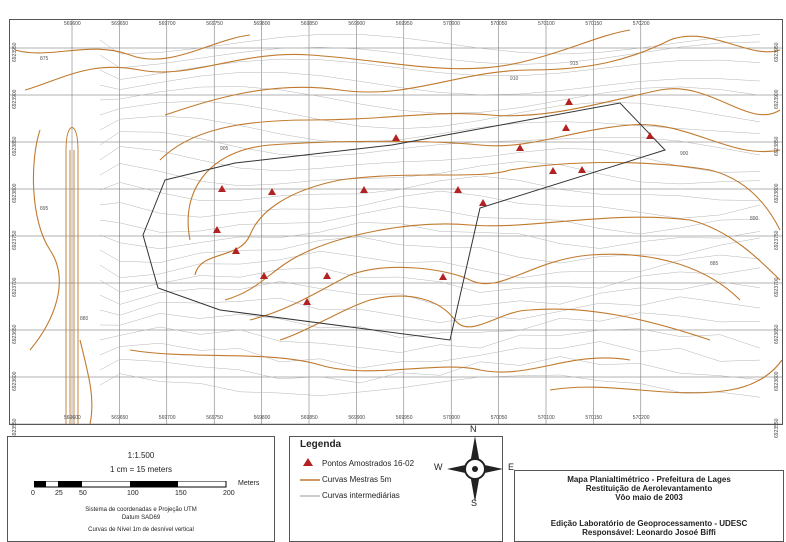 The image size is (786, 542). Describe the element at coordinates (44, 59) in the screenshot. I see `contour-label: 875` at that location.